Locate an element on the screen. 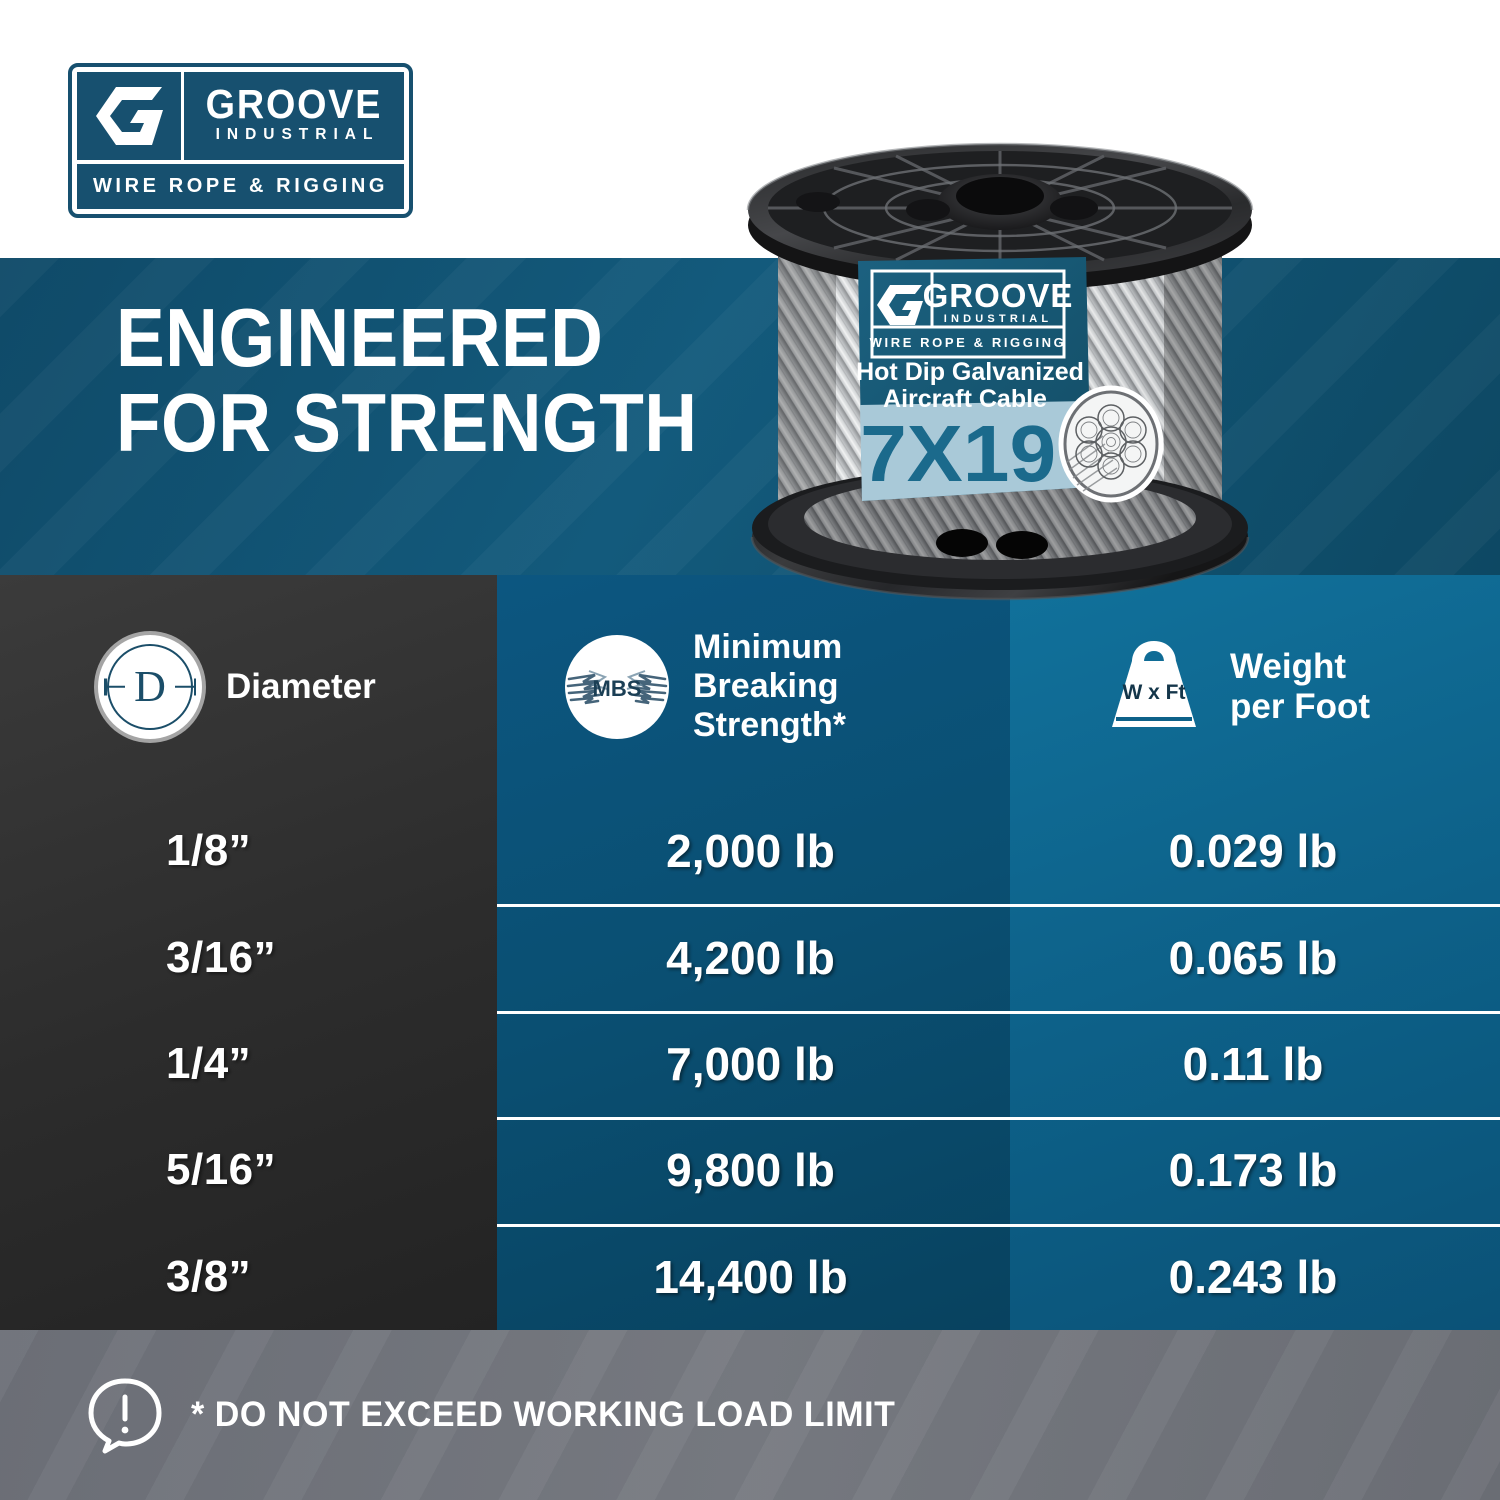 This screenshot has width=1500, height=1500. table-header-weight: W x Ft Weight per Foot is located at coordinates (1255, 686).